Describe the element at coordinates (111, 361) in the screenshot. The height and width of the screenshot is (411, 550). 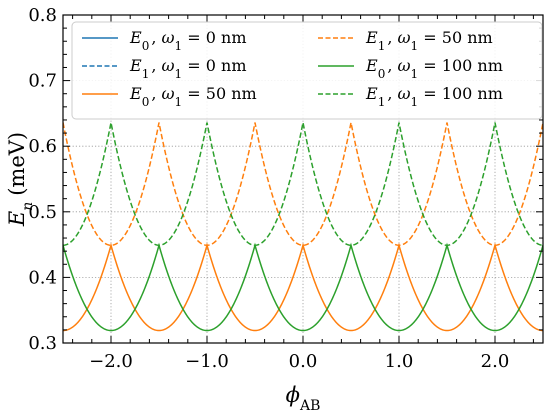
I see `x-tick-label: −2.0` at that location.